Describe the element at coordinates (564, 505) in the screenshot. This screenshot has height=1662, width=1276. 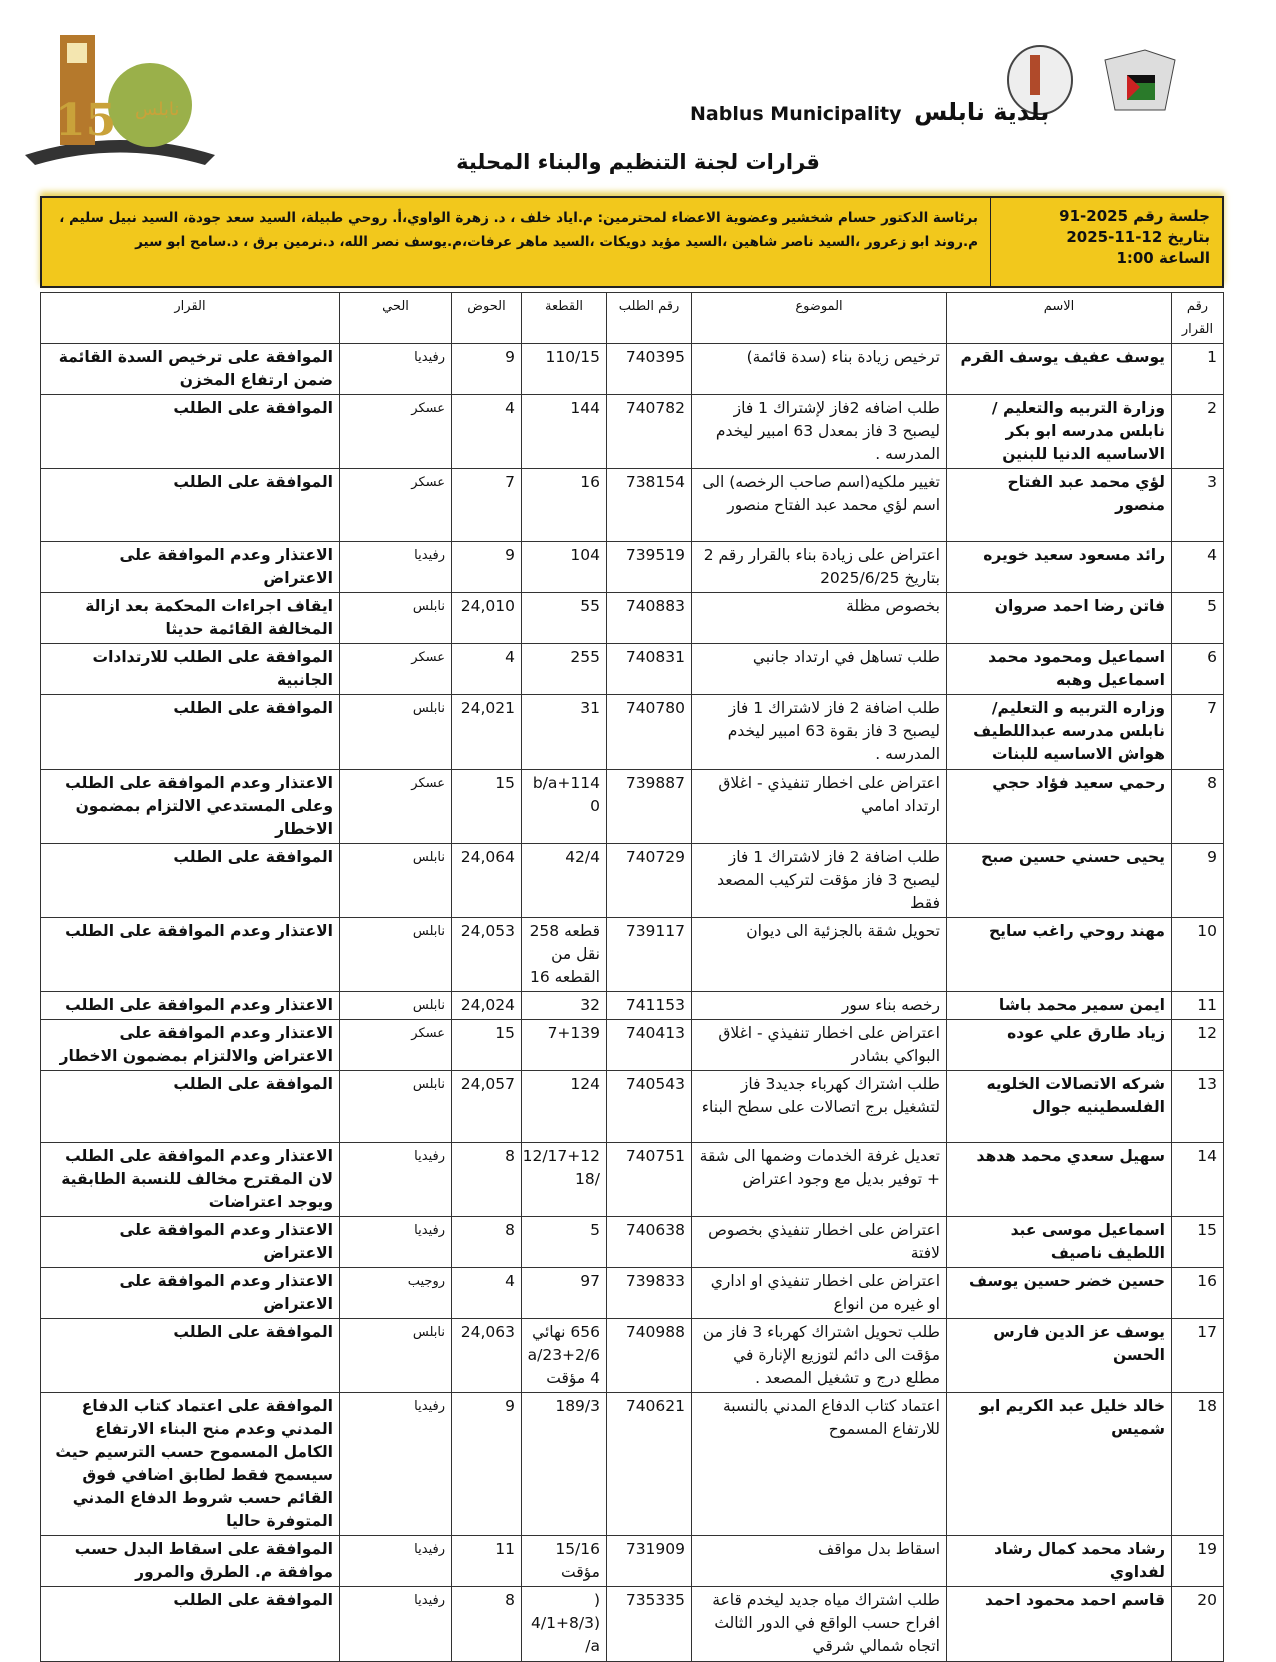
I see `cell-plot: 16` at that location.